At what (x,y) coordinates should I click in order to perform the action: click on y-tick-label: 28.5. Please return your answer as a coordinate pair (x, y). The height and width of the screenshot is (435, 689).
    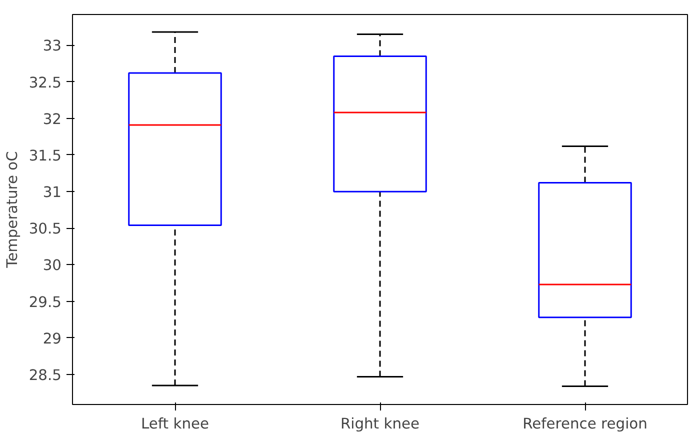
    Looking at the image, I should click on (45, 375).